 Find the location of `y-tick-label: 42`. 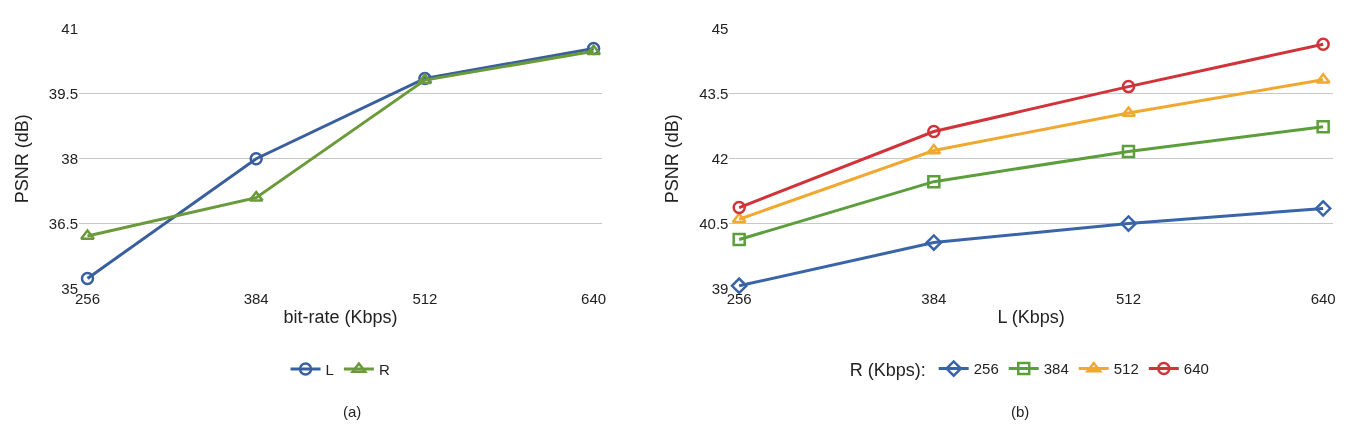

y-tick-label: 42 is located at coordinates (720, 158).